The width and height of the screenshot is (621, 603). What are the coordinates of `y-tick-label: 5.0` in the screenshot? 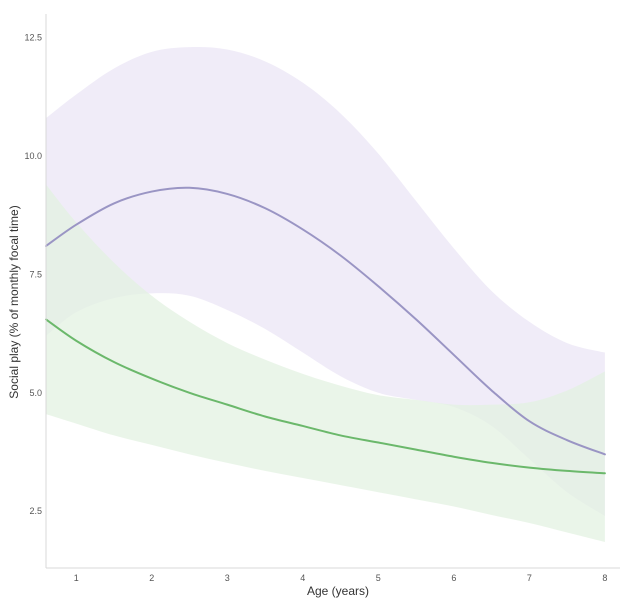 It's located at (35, 393).